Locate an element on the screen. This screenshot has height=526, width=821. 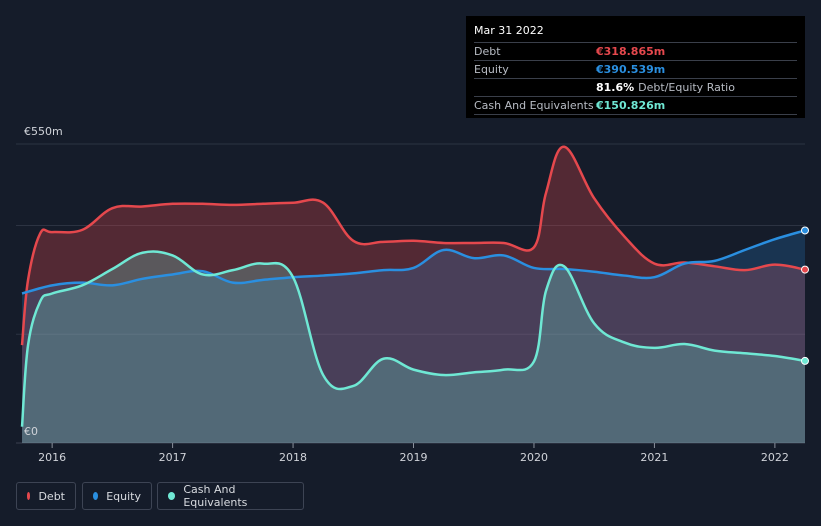
tooltip-ratio-label: Debt/Equity Ratio is located at coordinates (686, 87).